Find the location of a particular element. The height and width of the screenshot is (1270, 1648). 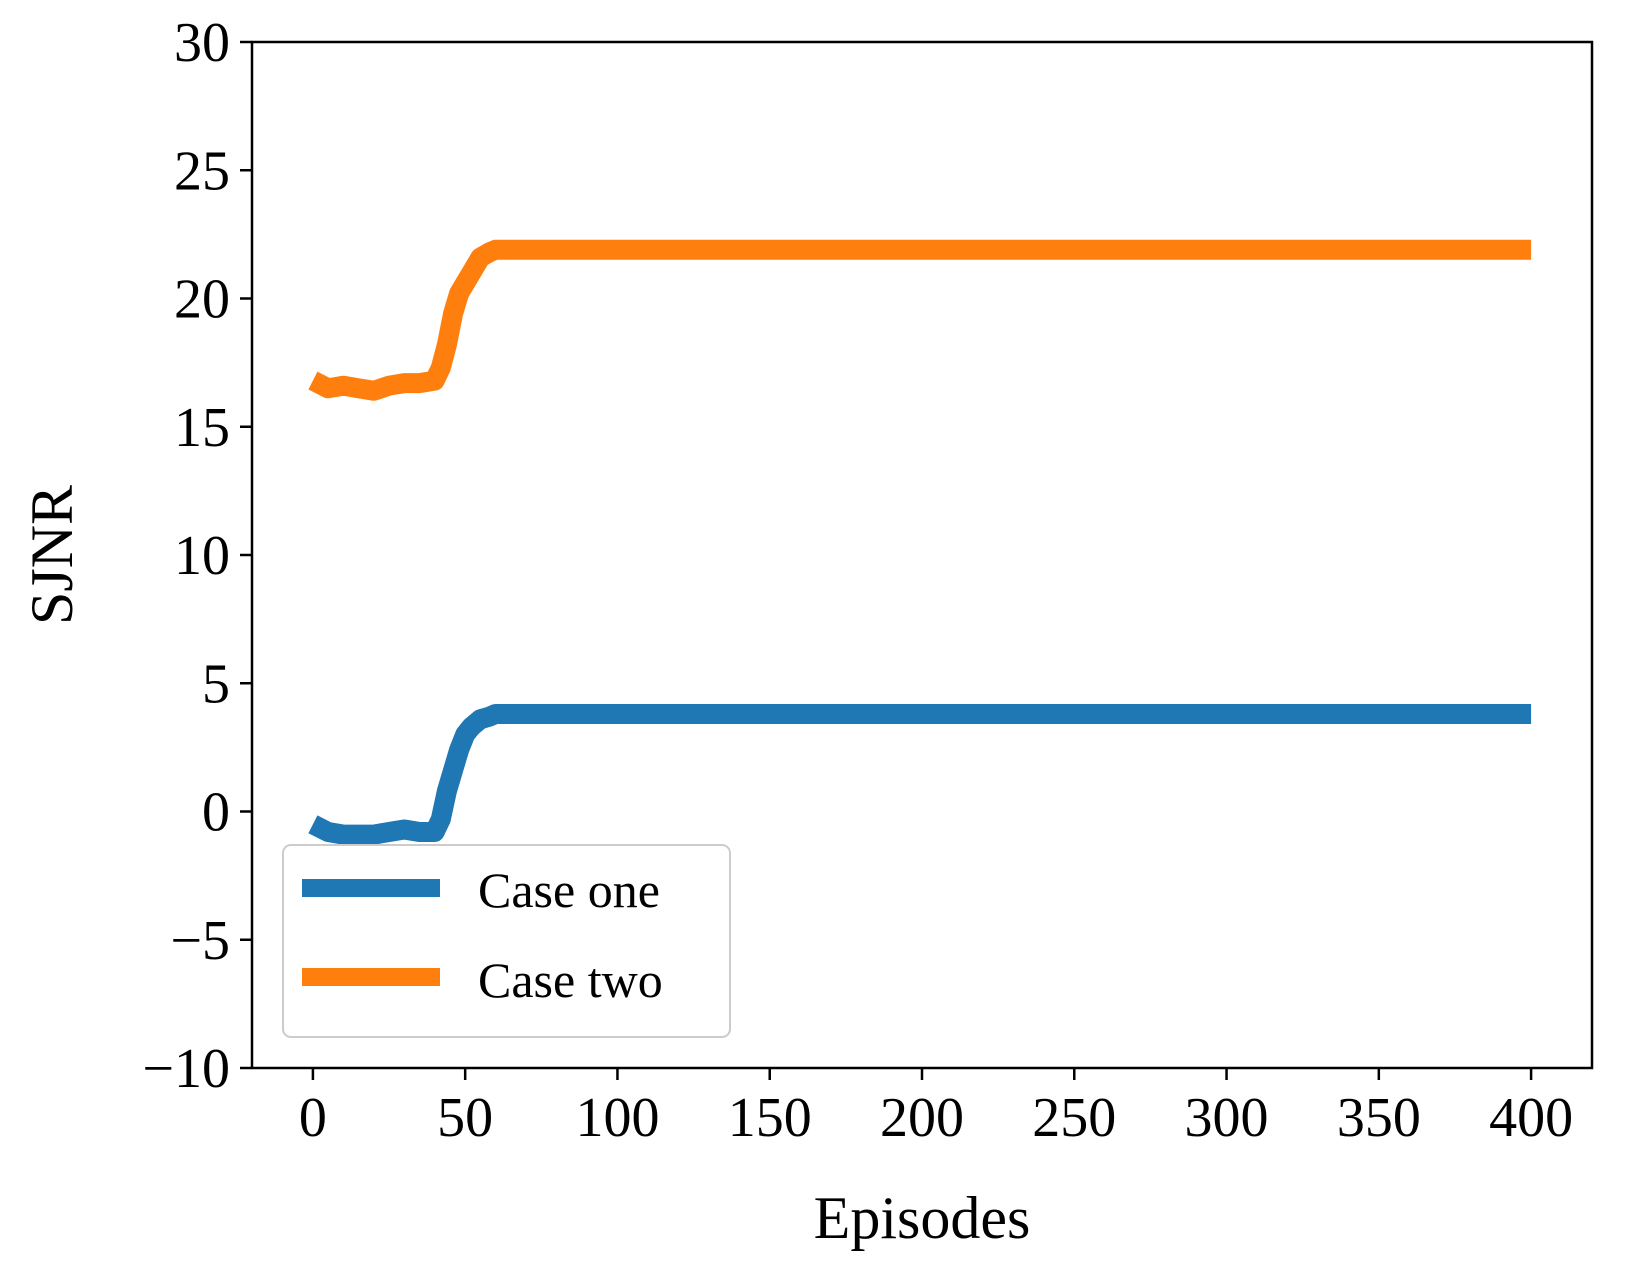

x-tick-label: 400 is located at coordinates (1531, 1118).